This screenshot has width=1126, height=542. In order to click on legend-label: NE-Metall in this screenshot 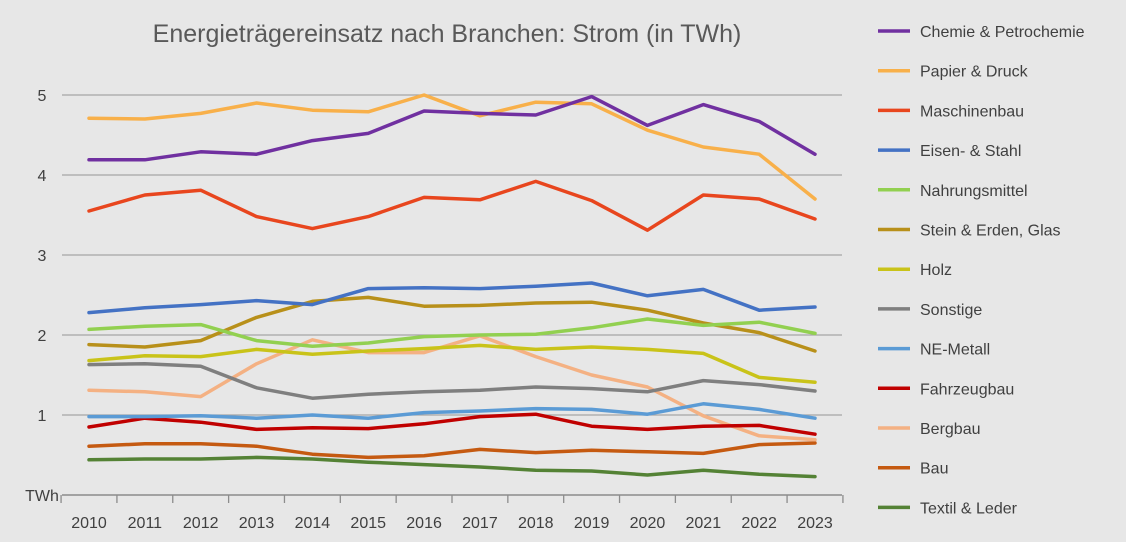, I will do `click(955, 350)`.